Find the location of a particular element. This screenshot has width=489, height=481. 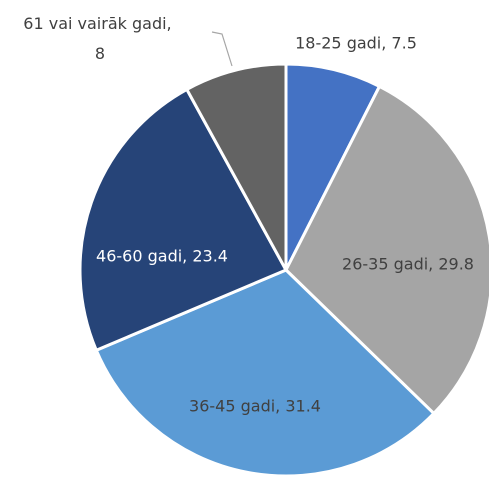

data-label: 46-60 gadi, 23.4 is located at coordinates (162, 256).